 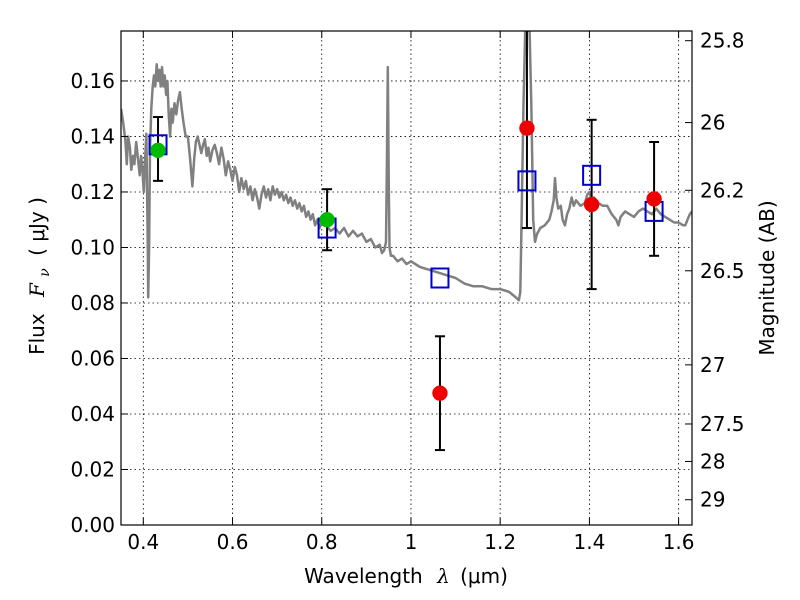 What do you see at coordinates (363, 576) in the screenshot?
I see `x-axis-label-text: Wavelength` at bounding box center [363, 576].